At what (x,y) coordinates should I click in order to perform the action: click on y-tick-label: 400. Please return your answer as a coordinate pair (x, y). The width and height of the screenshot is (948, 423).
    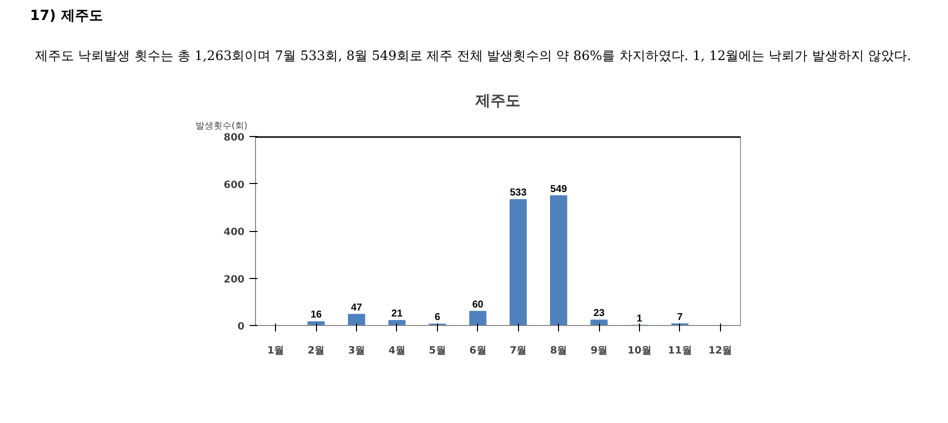
    Looking at the image, I should click on (234, 232).